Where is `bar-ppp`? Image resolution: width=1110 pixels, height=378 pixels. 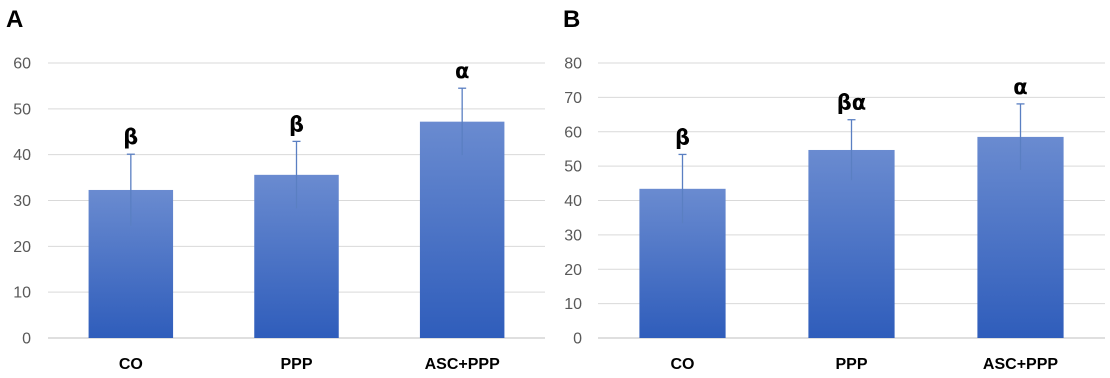
bar-ppp is located at coordinates (851, 243).